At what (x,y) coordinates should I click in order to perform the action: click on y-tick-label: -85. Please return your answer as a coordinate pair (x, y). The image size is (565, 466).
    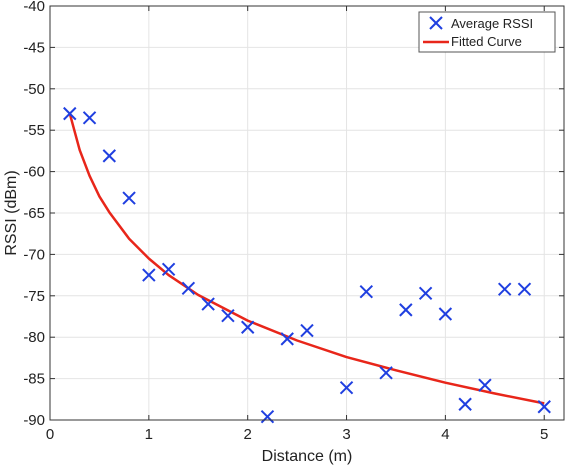
    Looking at the image, I should click on (34, 379).